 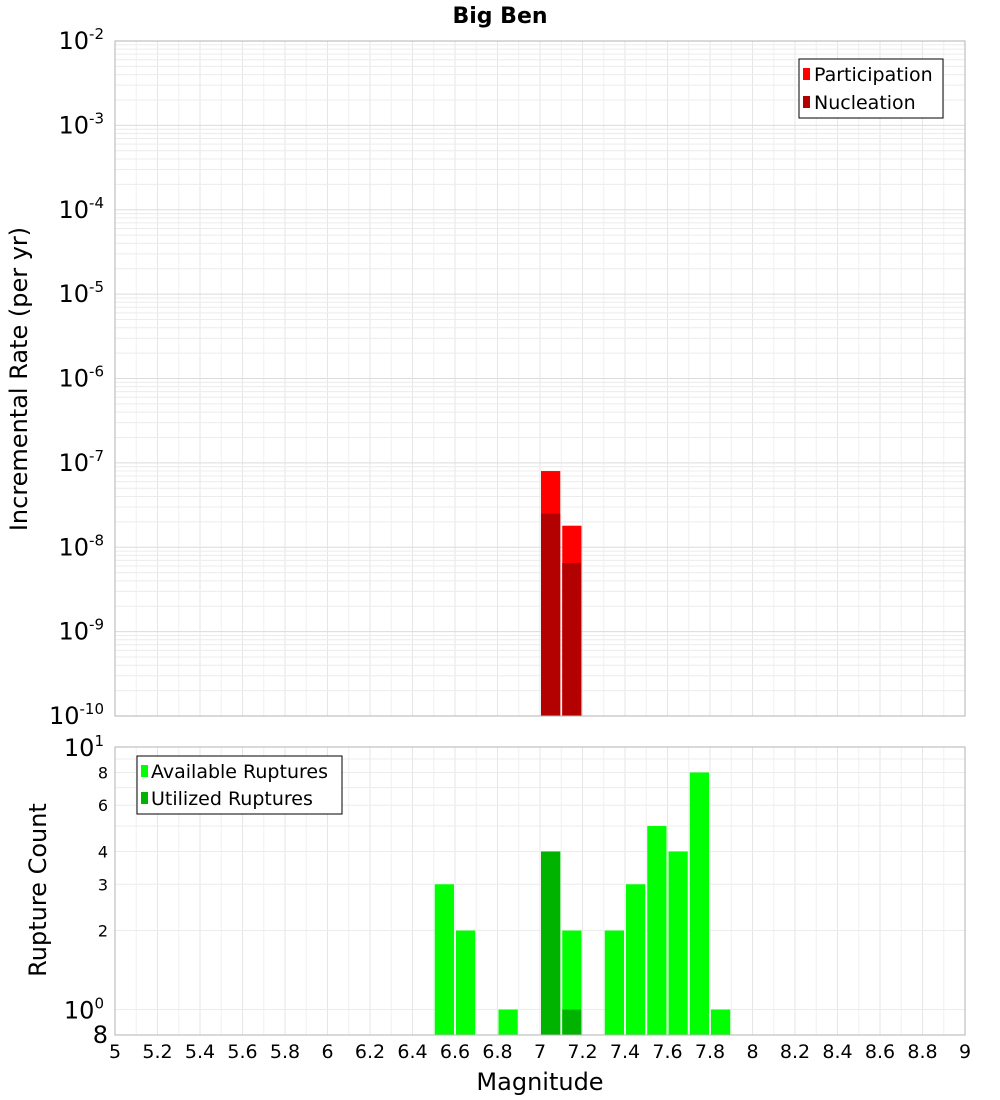 What do you see at coordinates (370, 1052) in the screenshot?
I see `x-tick-label: 6.2` at bounding box center [370, 1052].